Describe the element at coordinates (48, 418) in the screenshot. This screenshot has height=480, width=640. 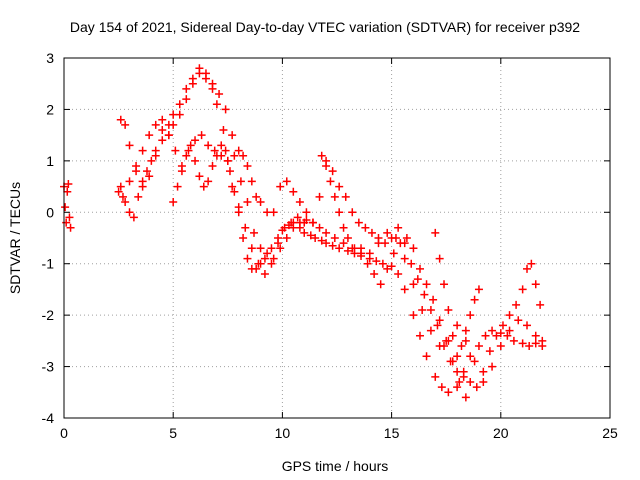
I see `y-tick-label: -4` at that location.